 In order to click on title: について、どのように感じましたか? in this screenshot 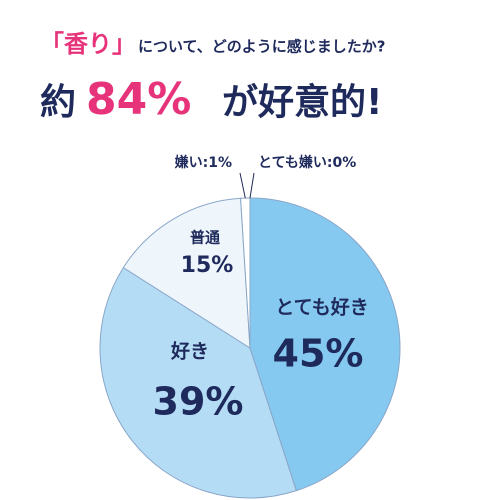, I will do `click(262, 47)`.